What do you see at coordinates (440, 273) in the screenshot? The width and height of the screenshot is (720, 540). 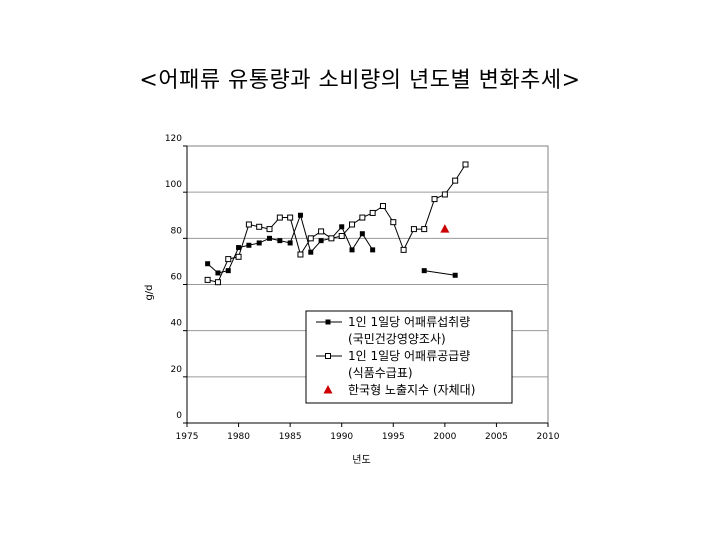 I see `series-1-line` at bounding box center [440, 273].